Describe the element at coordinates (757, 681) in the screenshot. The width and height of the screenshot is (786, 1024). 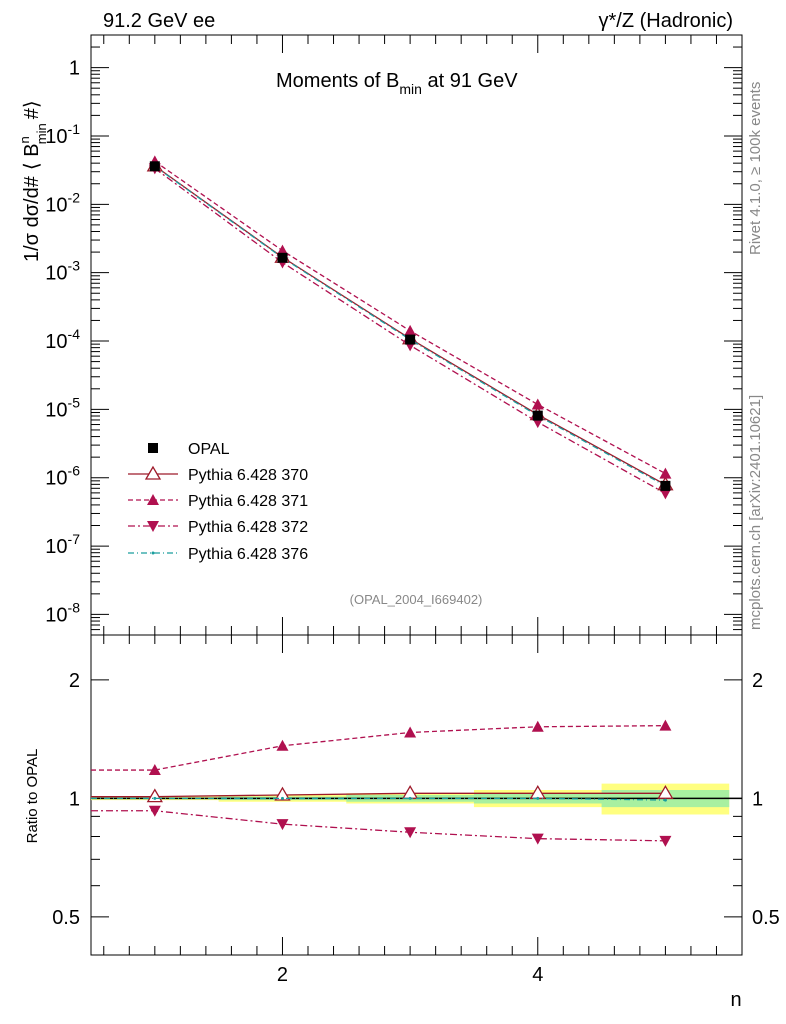
I see `ratio-y-tick-label-right: 2` at that location.